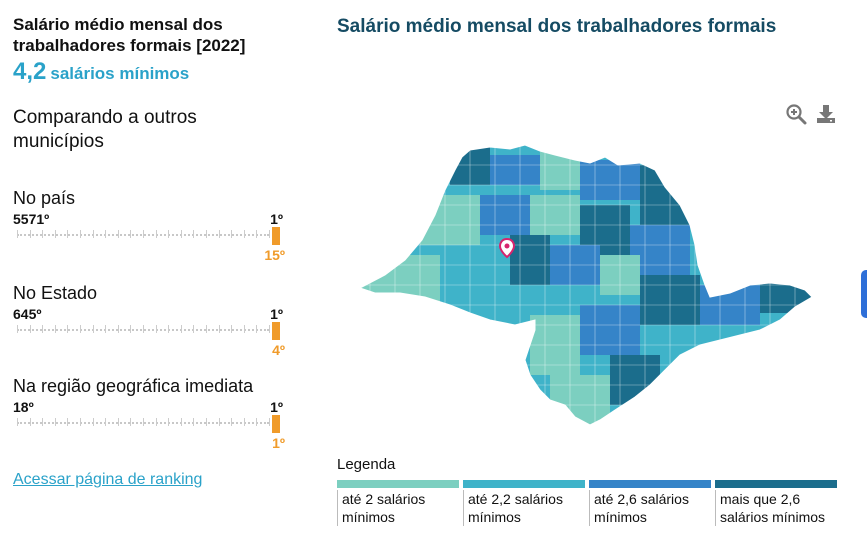 The width and height of the screenshot is (867, 533). I want to click on indicator-value: 4,2, so click(30, 71).